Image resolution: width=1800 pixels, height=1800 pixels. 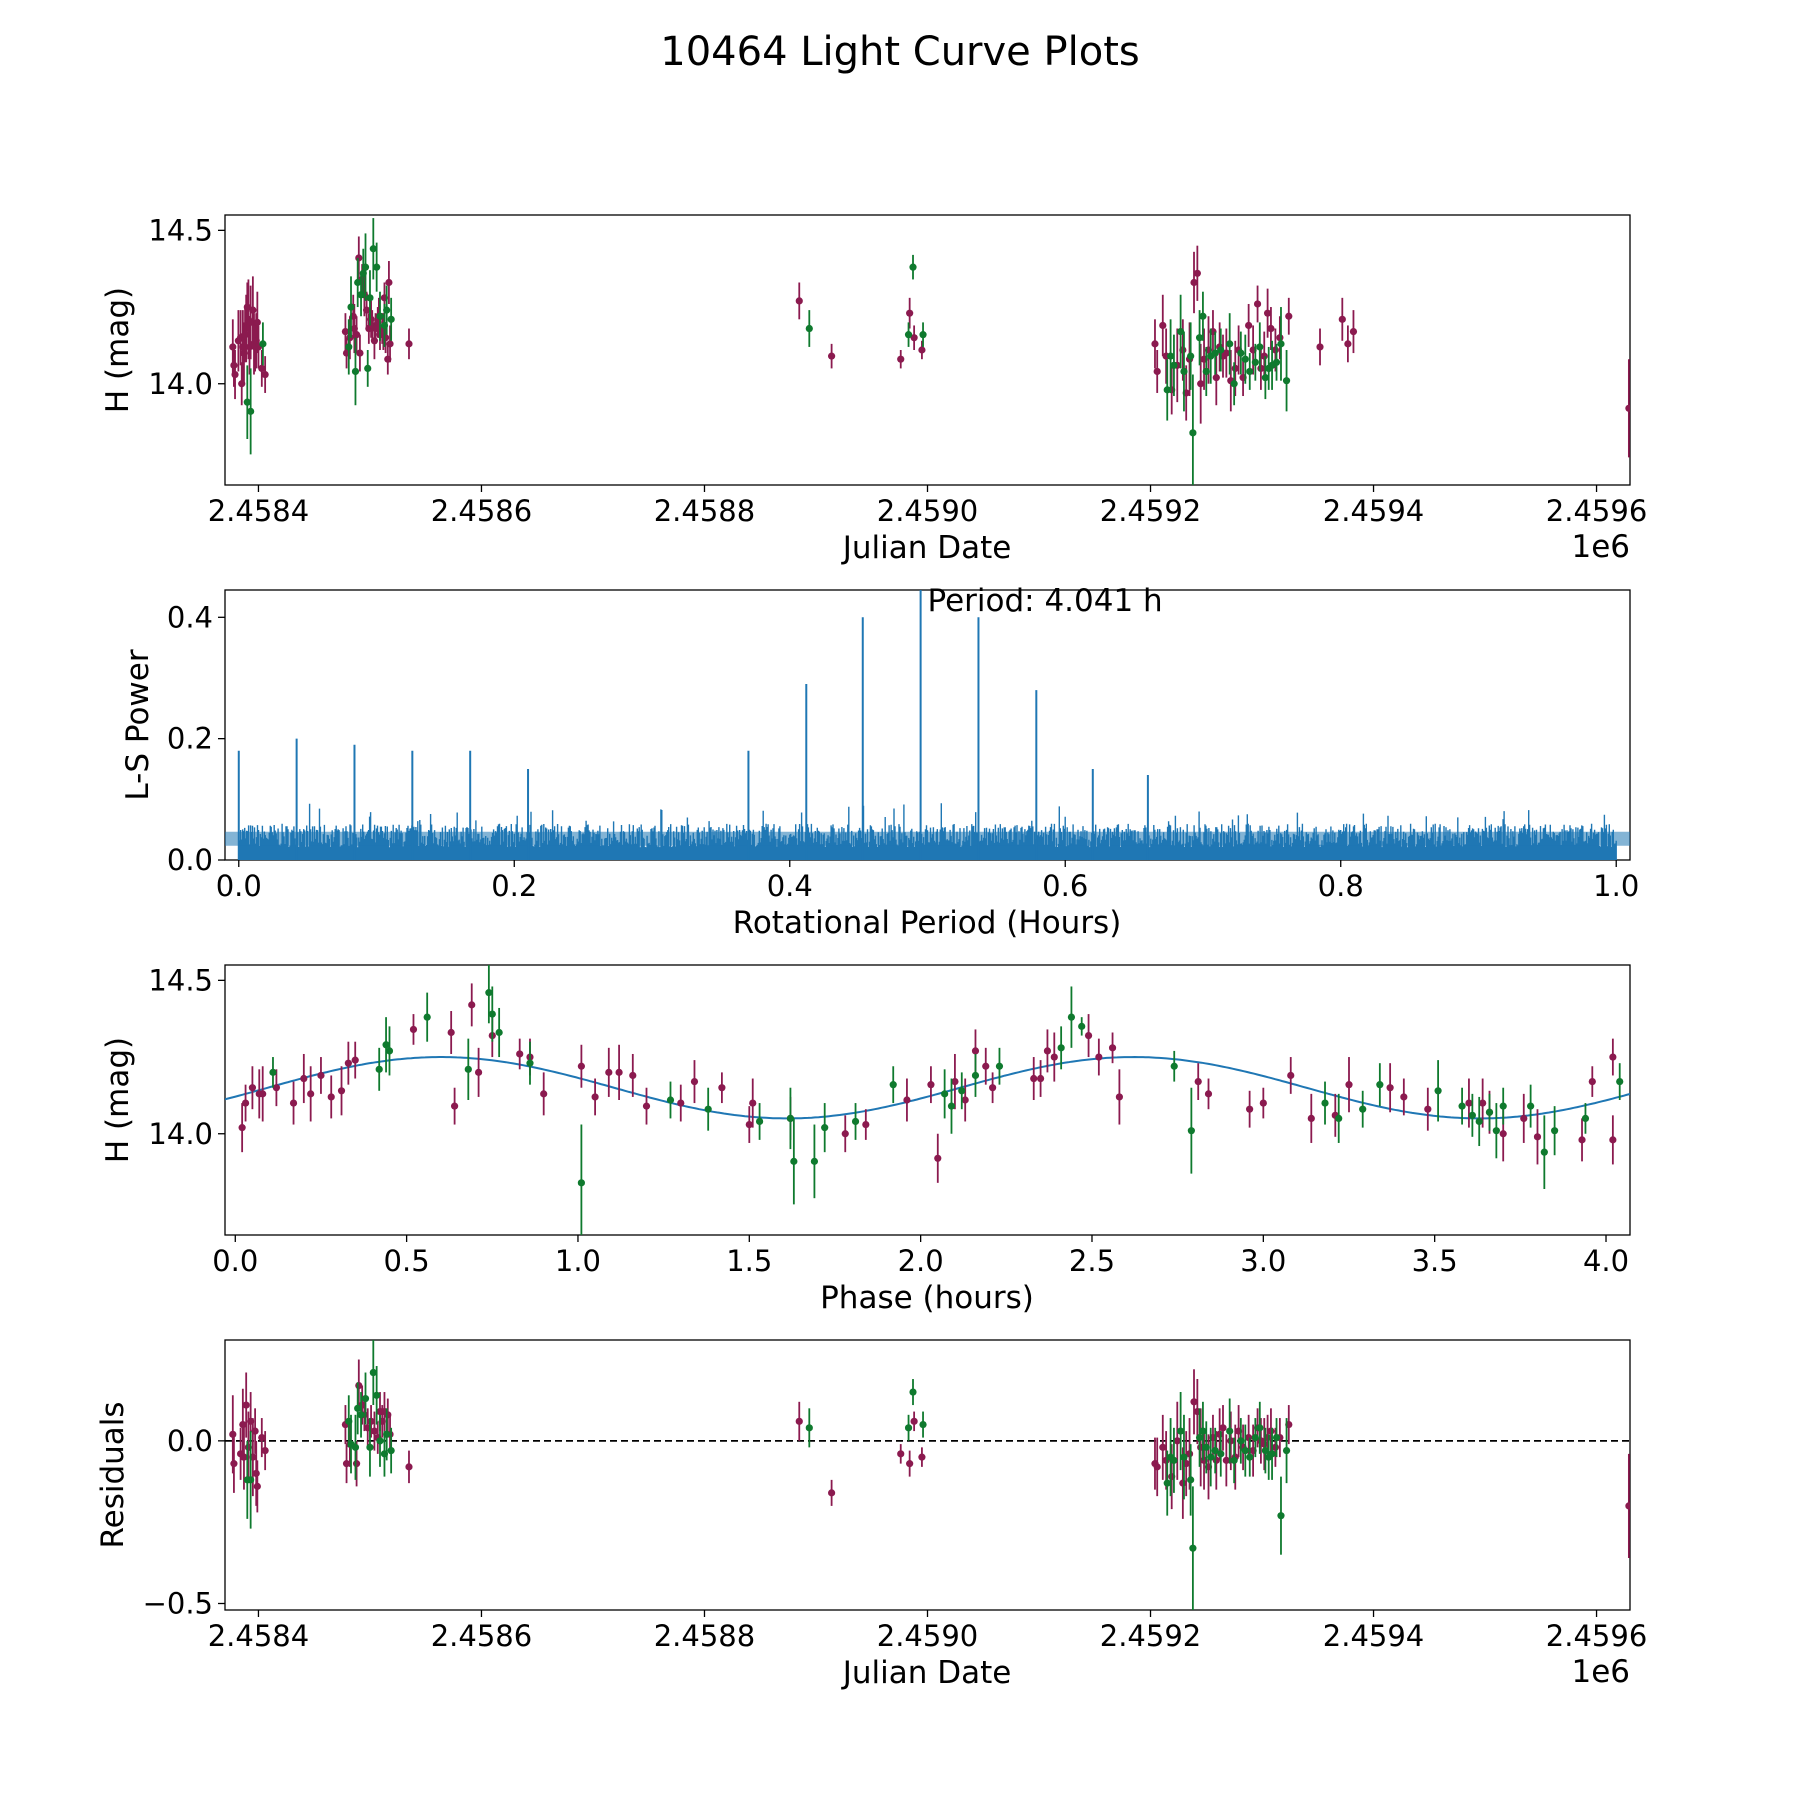 I want to click on phased-xtick-label: 1.0, so click(x=578, y=1261).